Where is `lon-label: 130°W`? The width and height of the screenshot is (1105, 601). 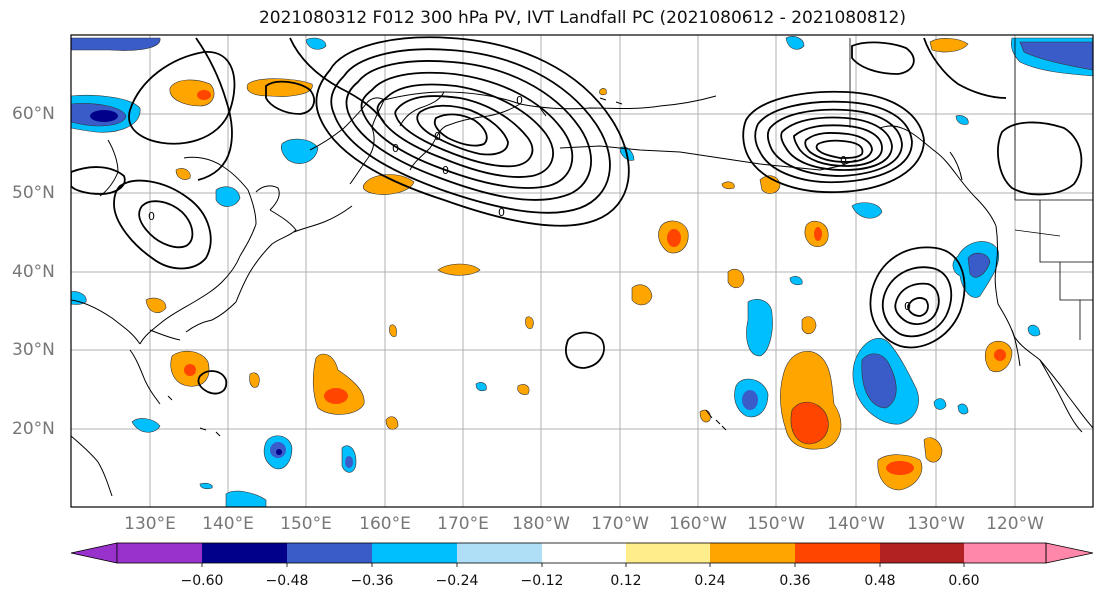 lon-label: 130°W is located at coordinates (936, 524).